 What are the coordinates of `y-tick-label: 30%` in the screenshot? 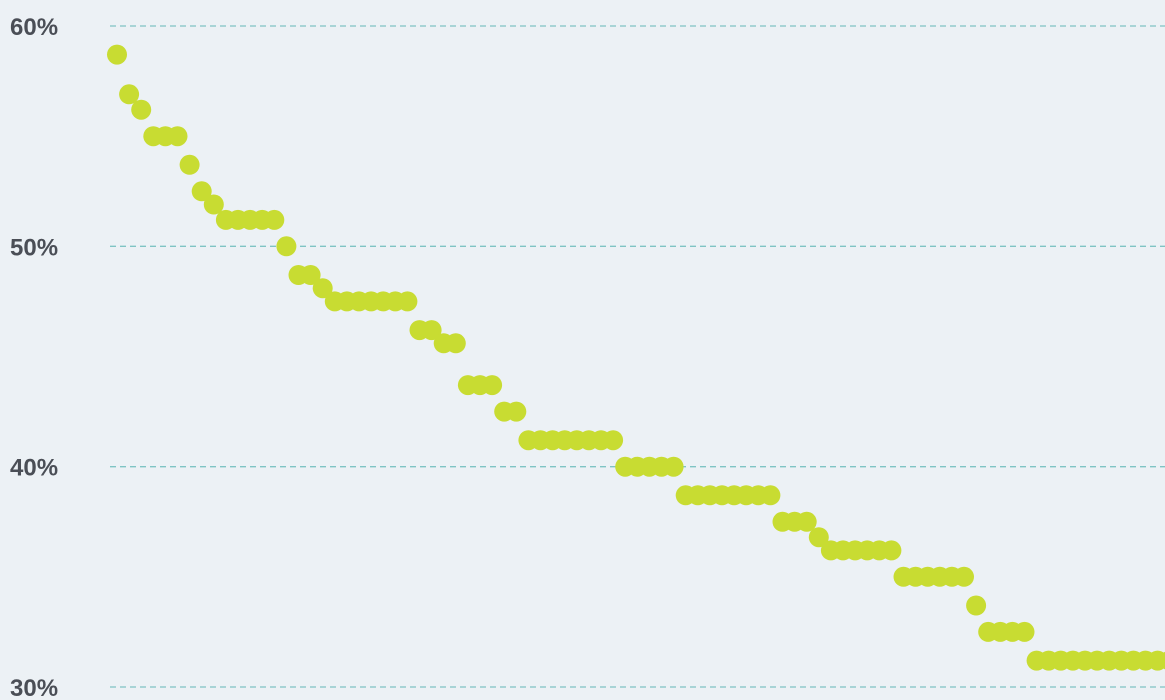 It's located at (34, 687).